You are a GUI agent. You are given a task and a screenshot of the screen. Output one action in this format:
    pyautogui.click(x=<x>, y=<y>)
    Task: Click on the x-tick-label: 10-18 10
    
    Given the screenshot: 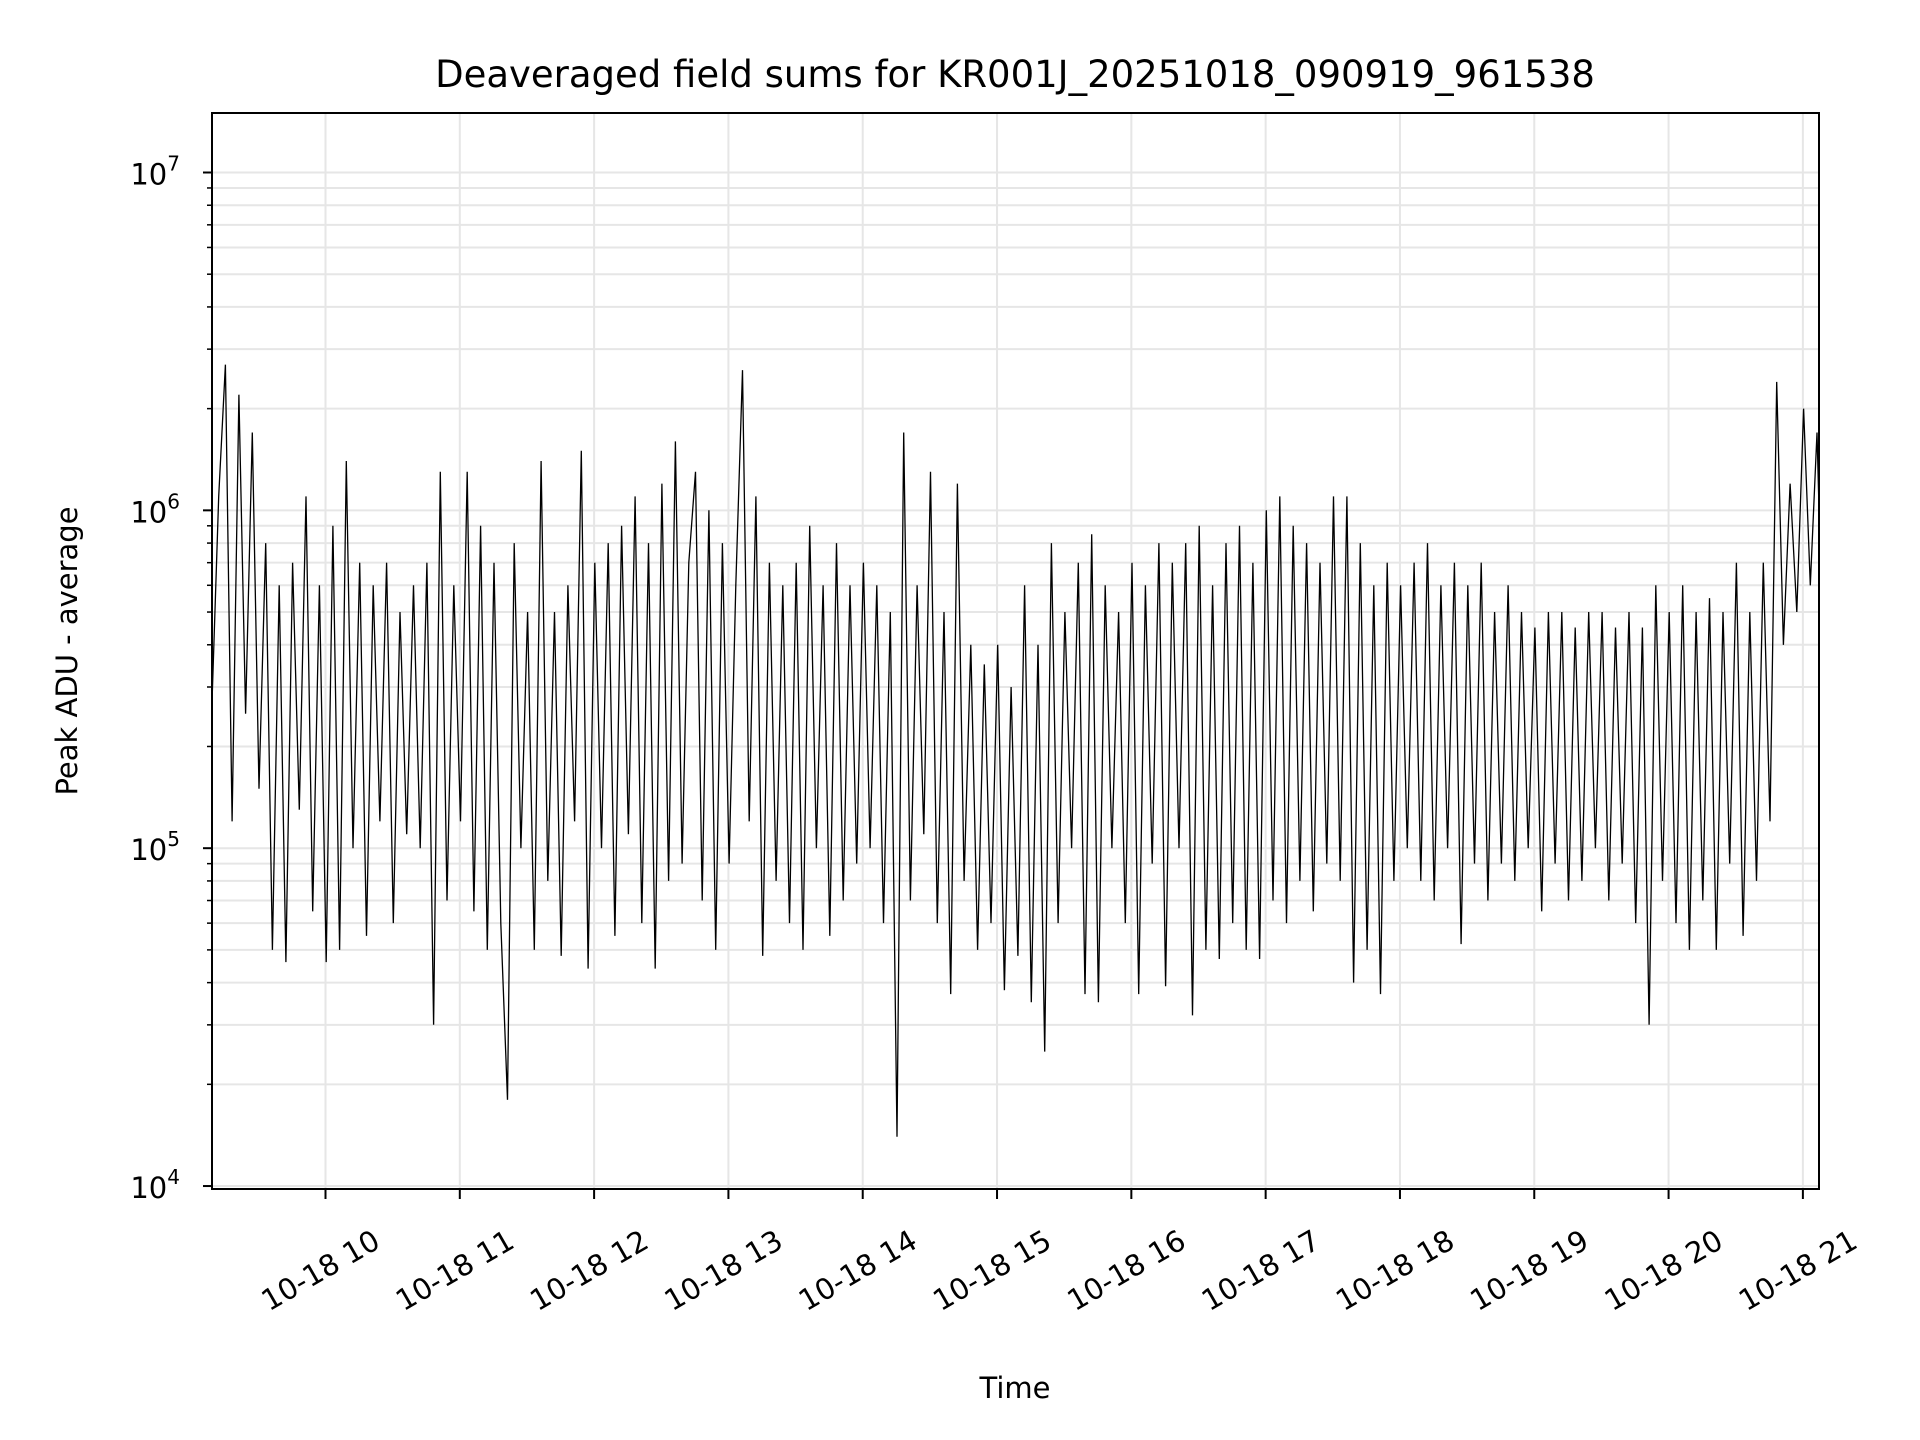 What is the action you would take?
    pyautogui.click(x=321, y=1270)
    